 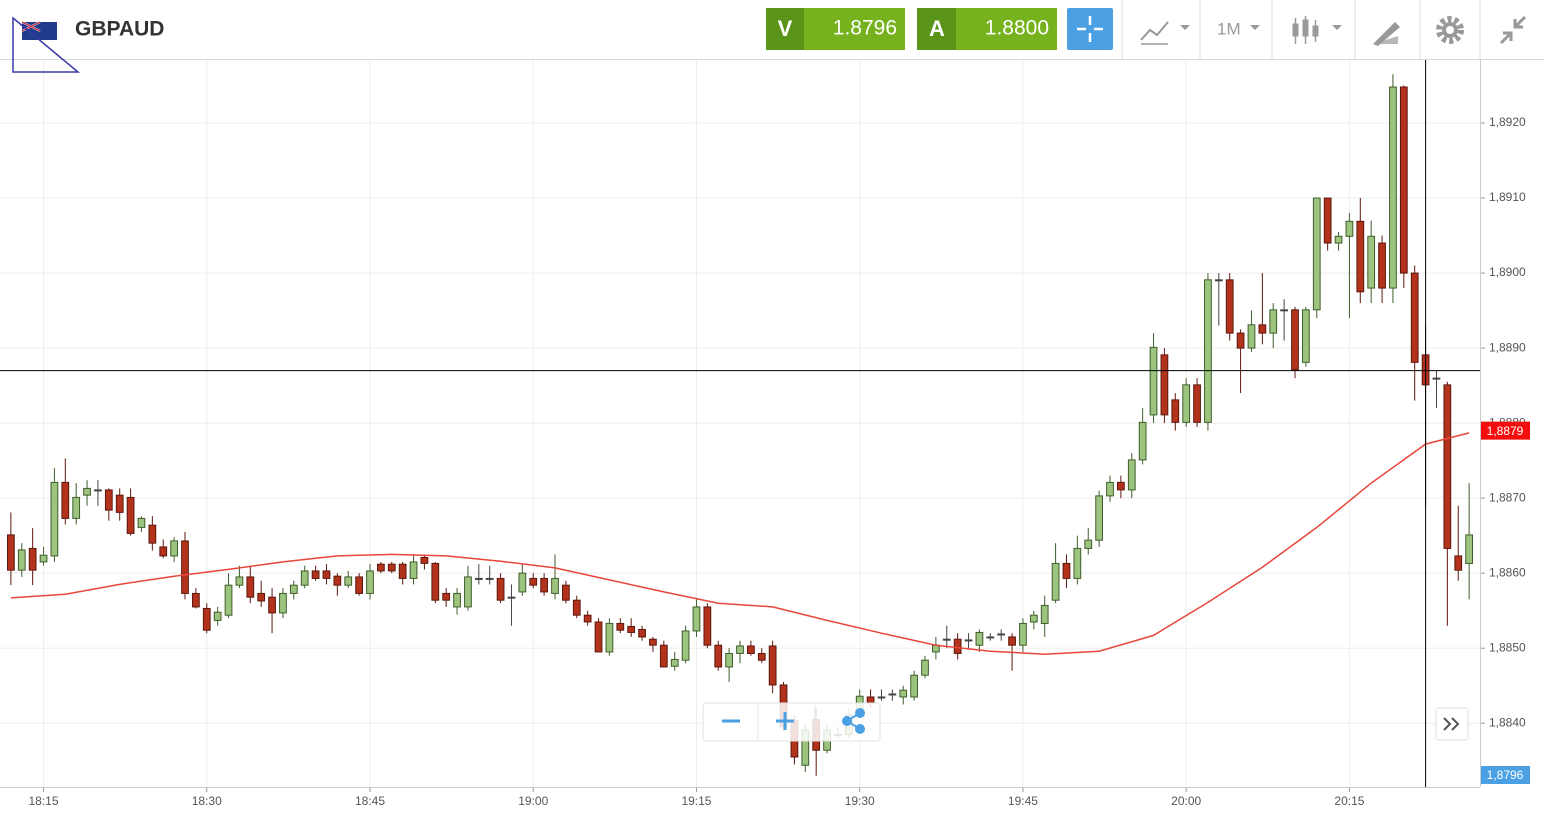 I want to click on settings-button, so click(x=1450, y=30).